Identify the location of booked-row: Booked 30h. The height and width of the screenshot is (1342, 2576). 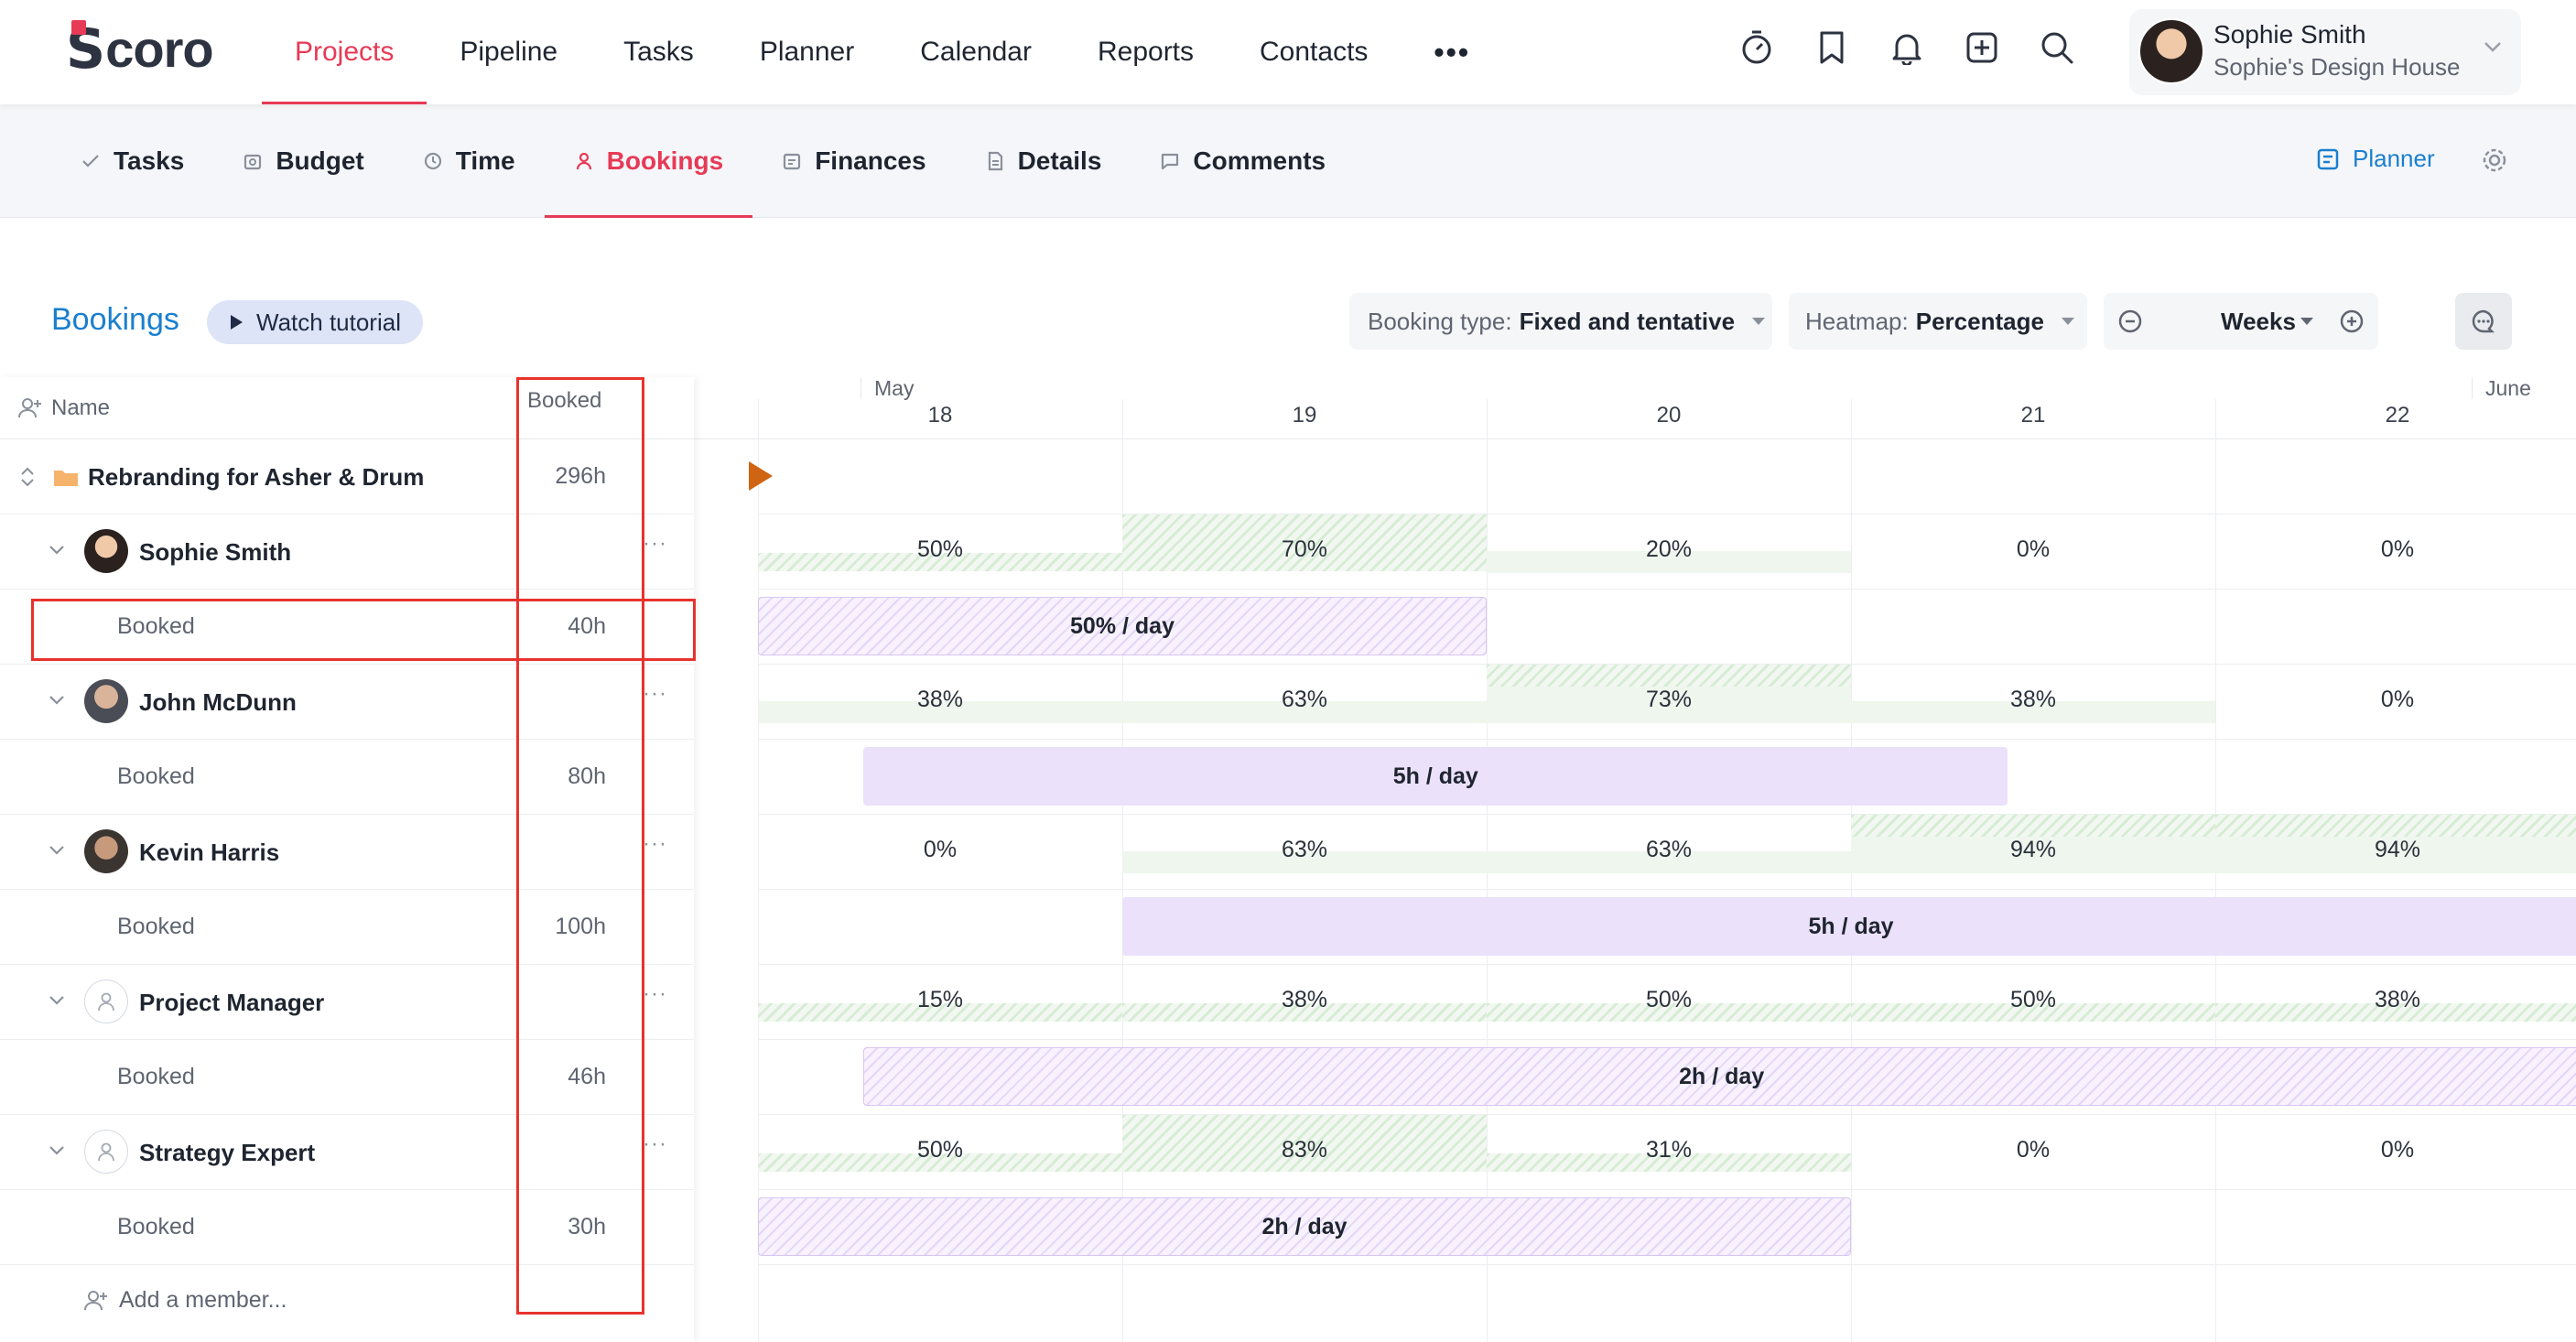
(347, 1227).